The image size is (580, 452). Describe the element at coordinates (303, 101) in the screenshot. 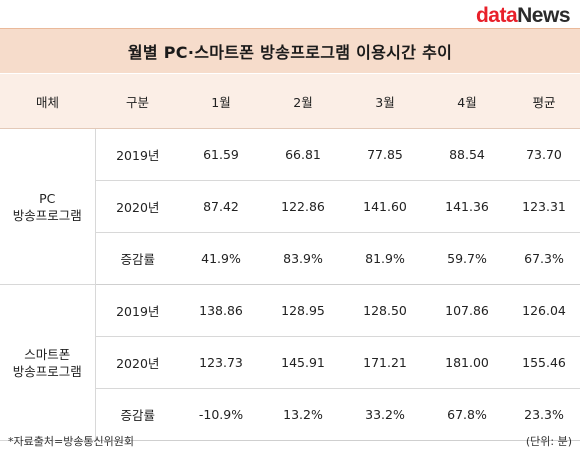

I see `header-feb: 2월` at that location.